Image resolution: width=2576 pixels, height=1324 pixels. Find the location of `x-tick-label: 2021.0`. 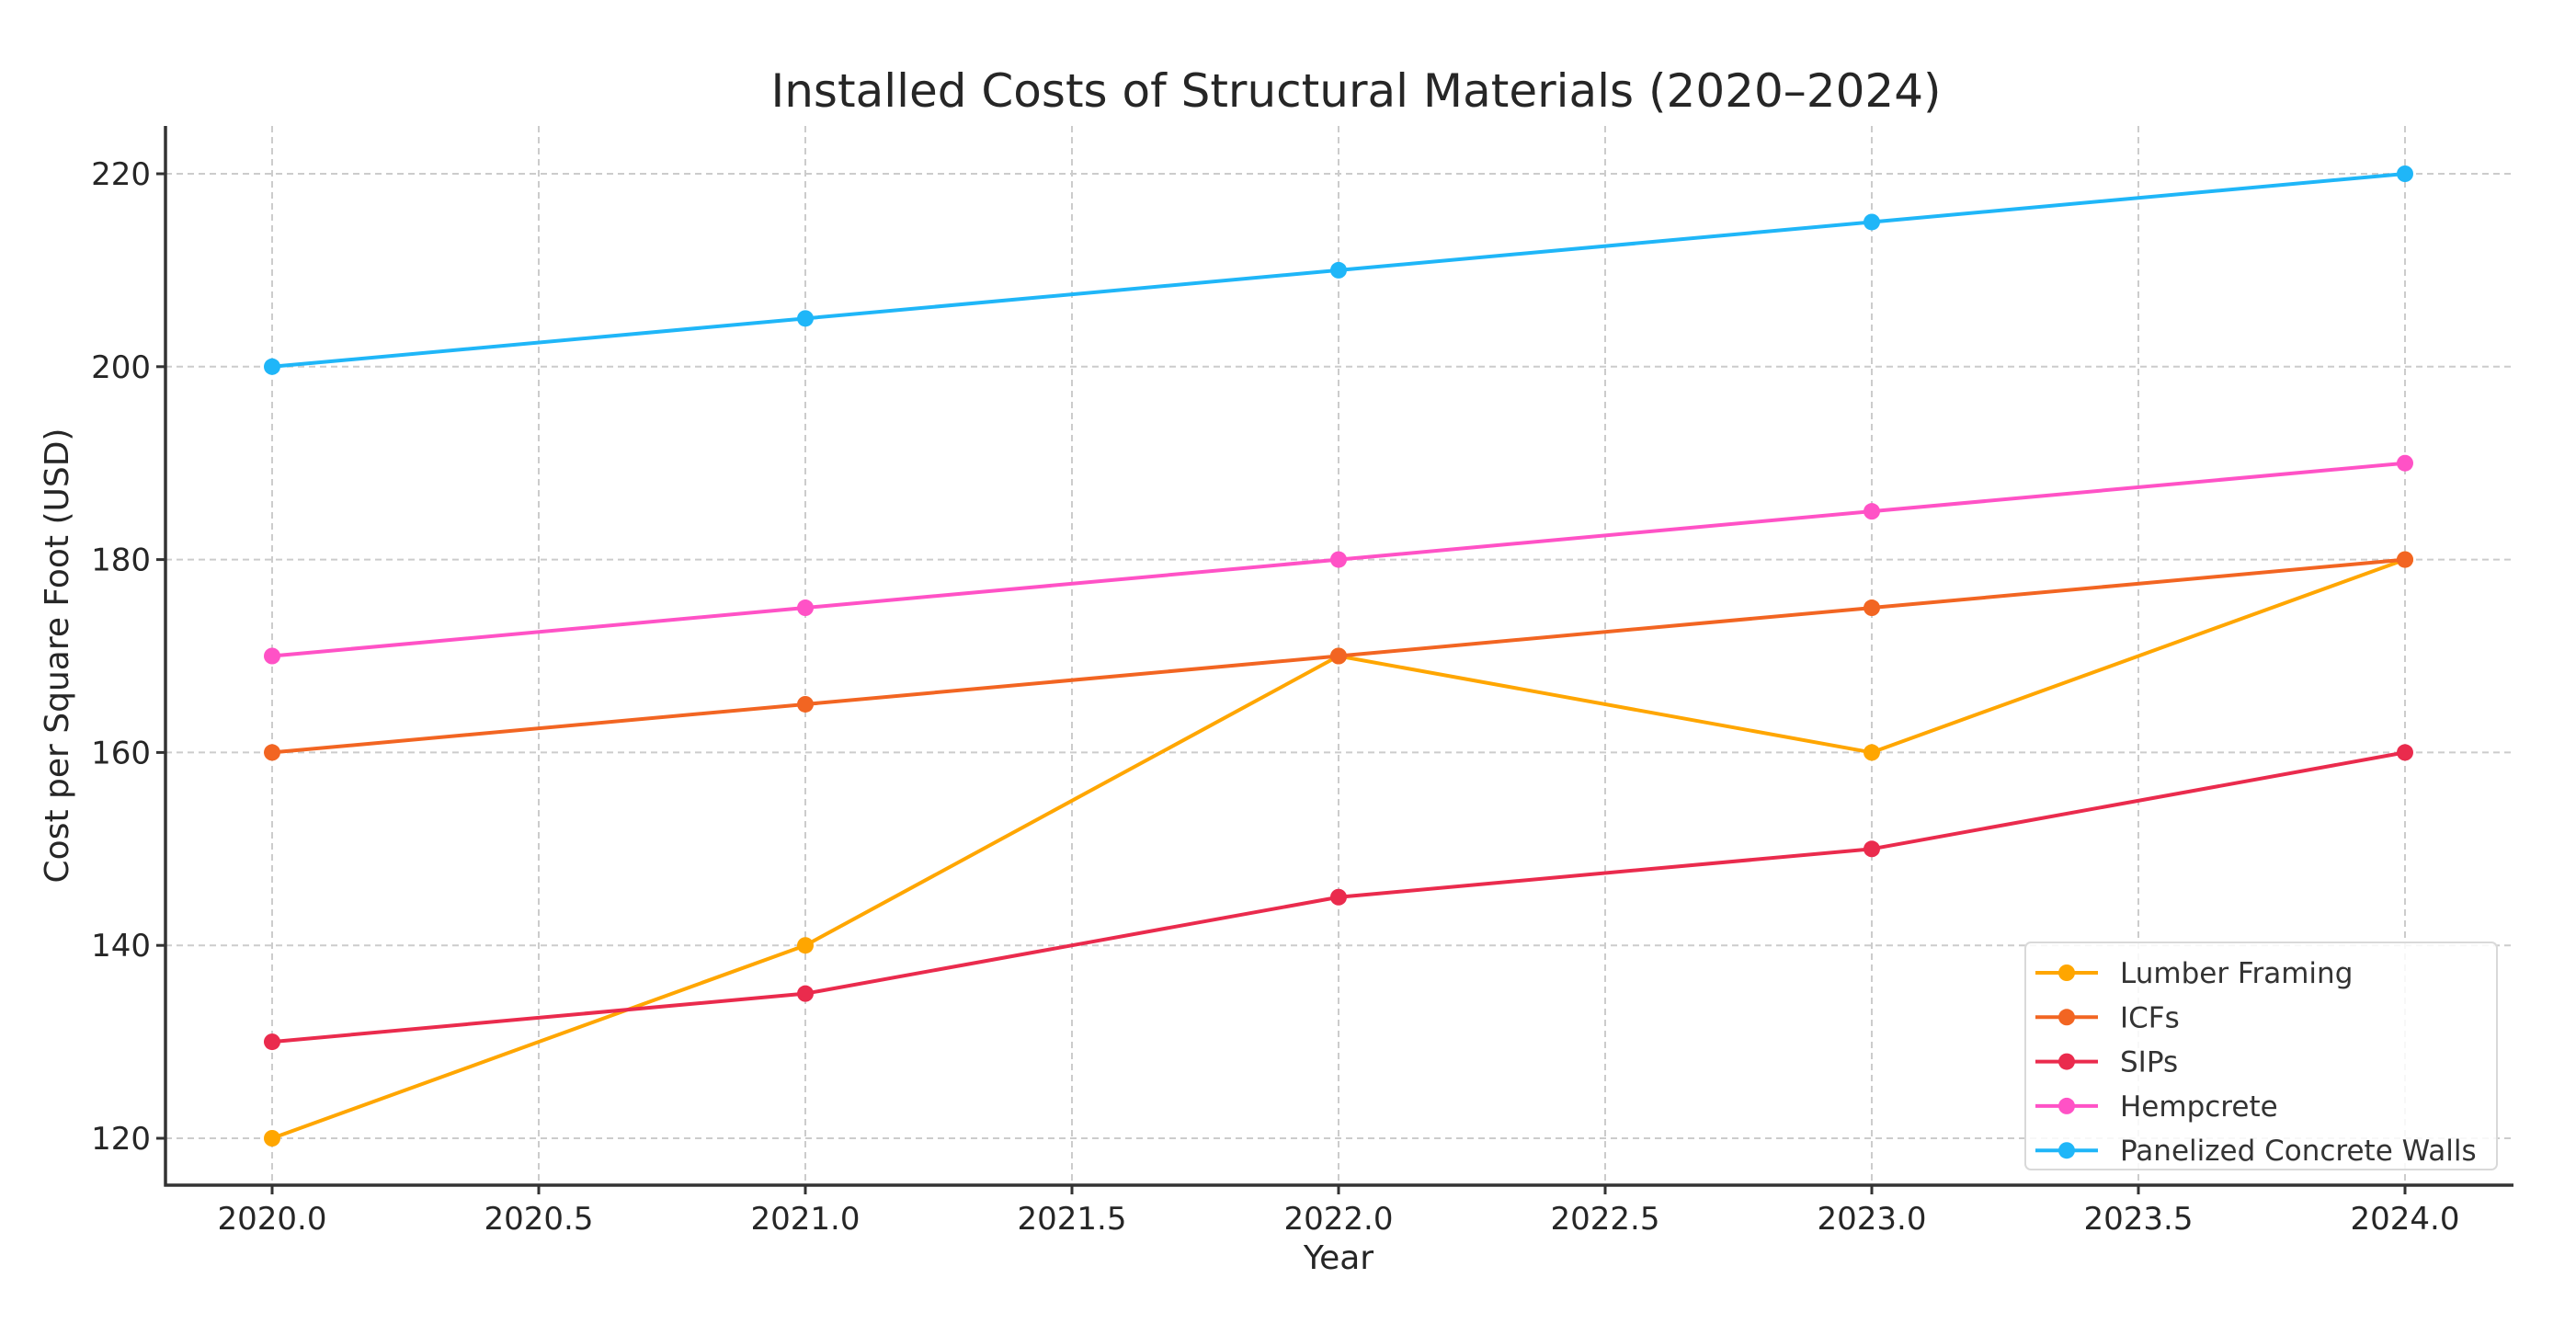

x-tick-label: 2021.0 is located at coordinates (806, 1219).